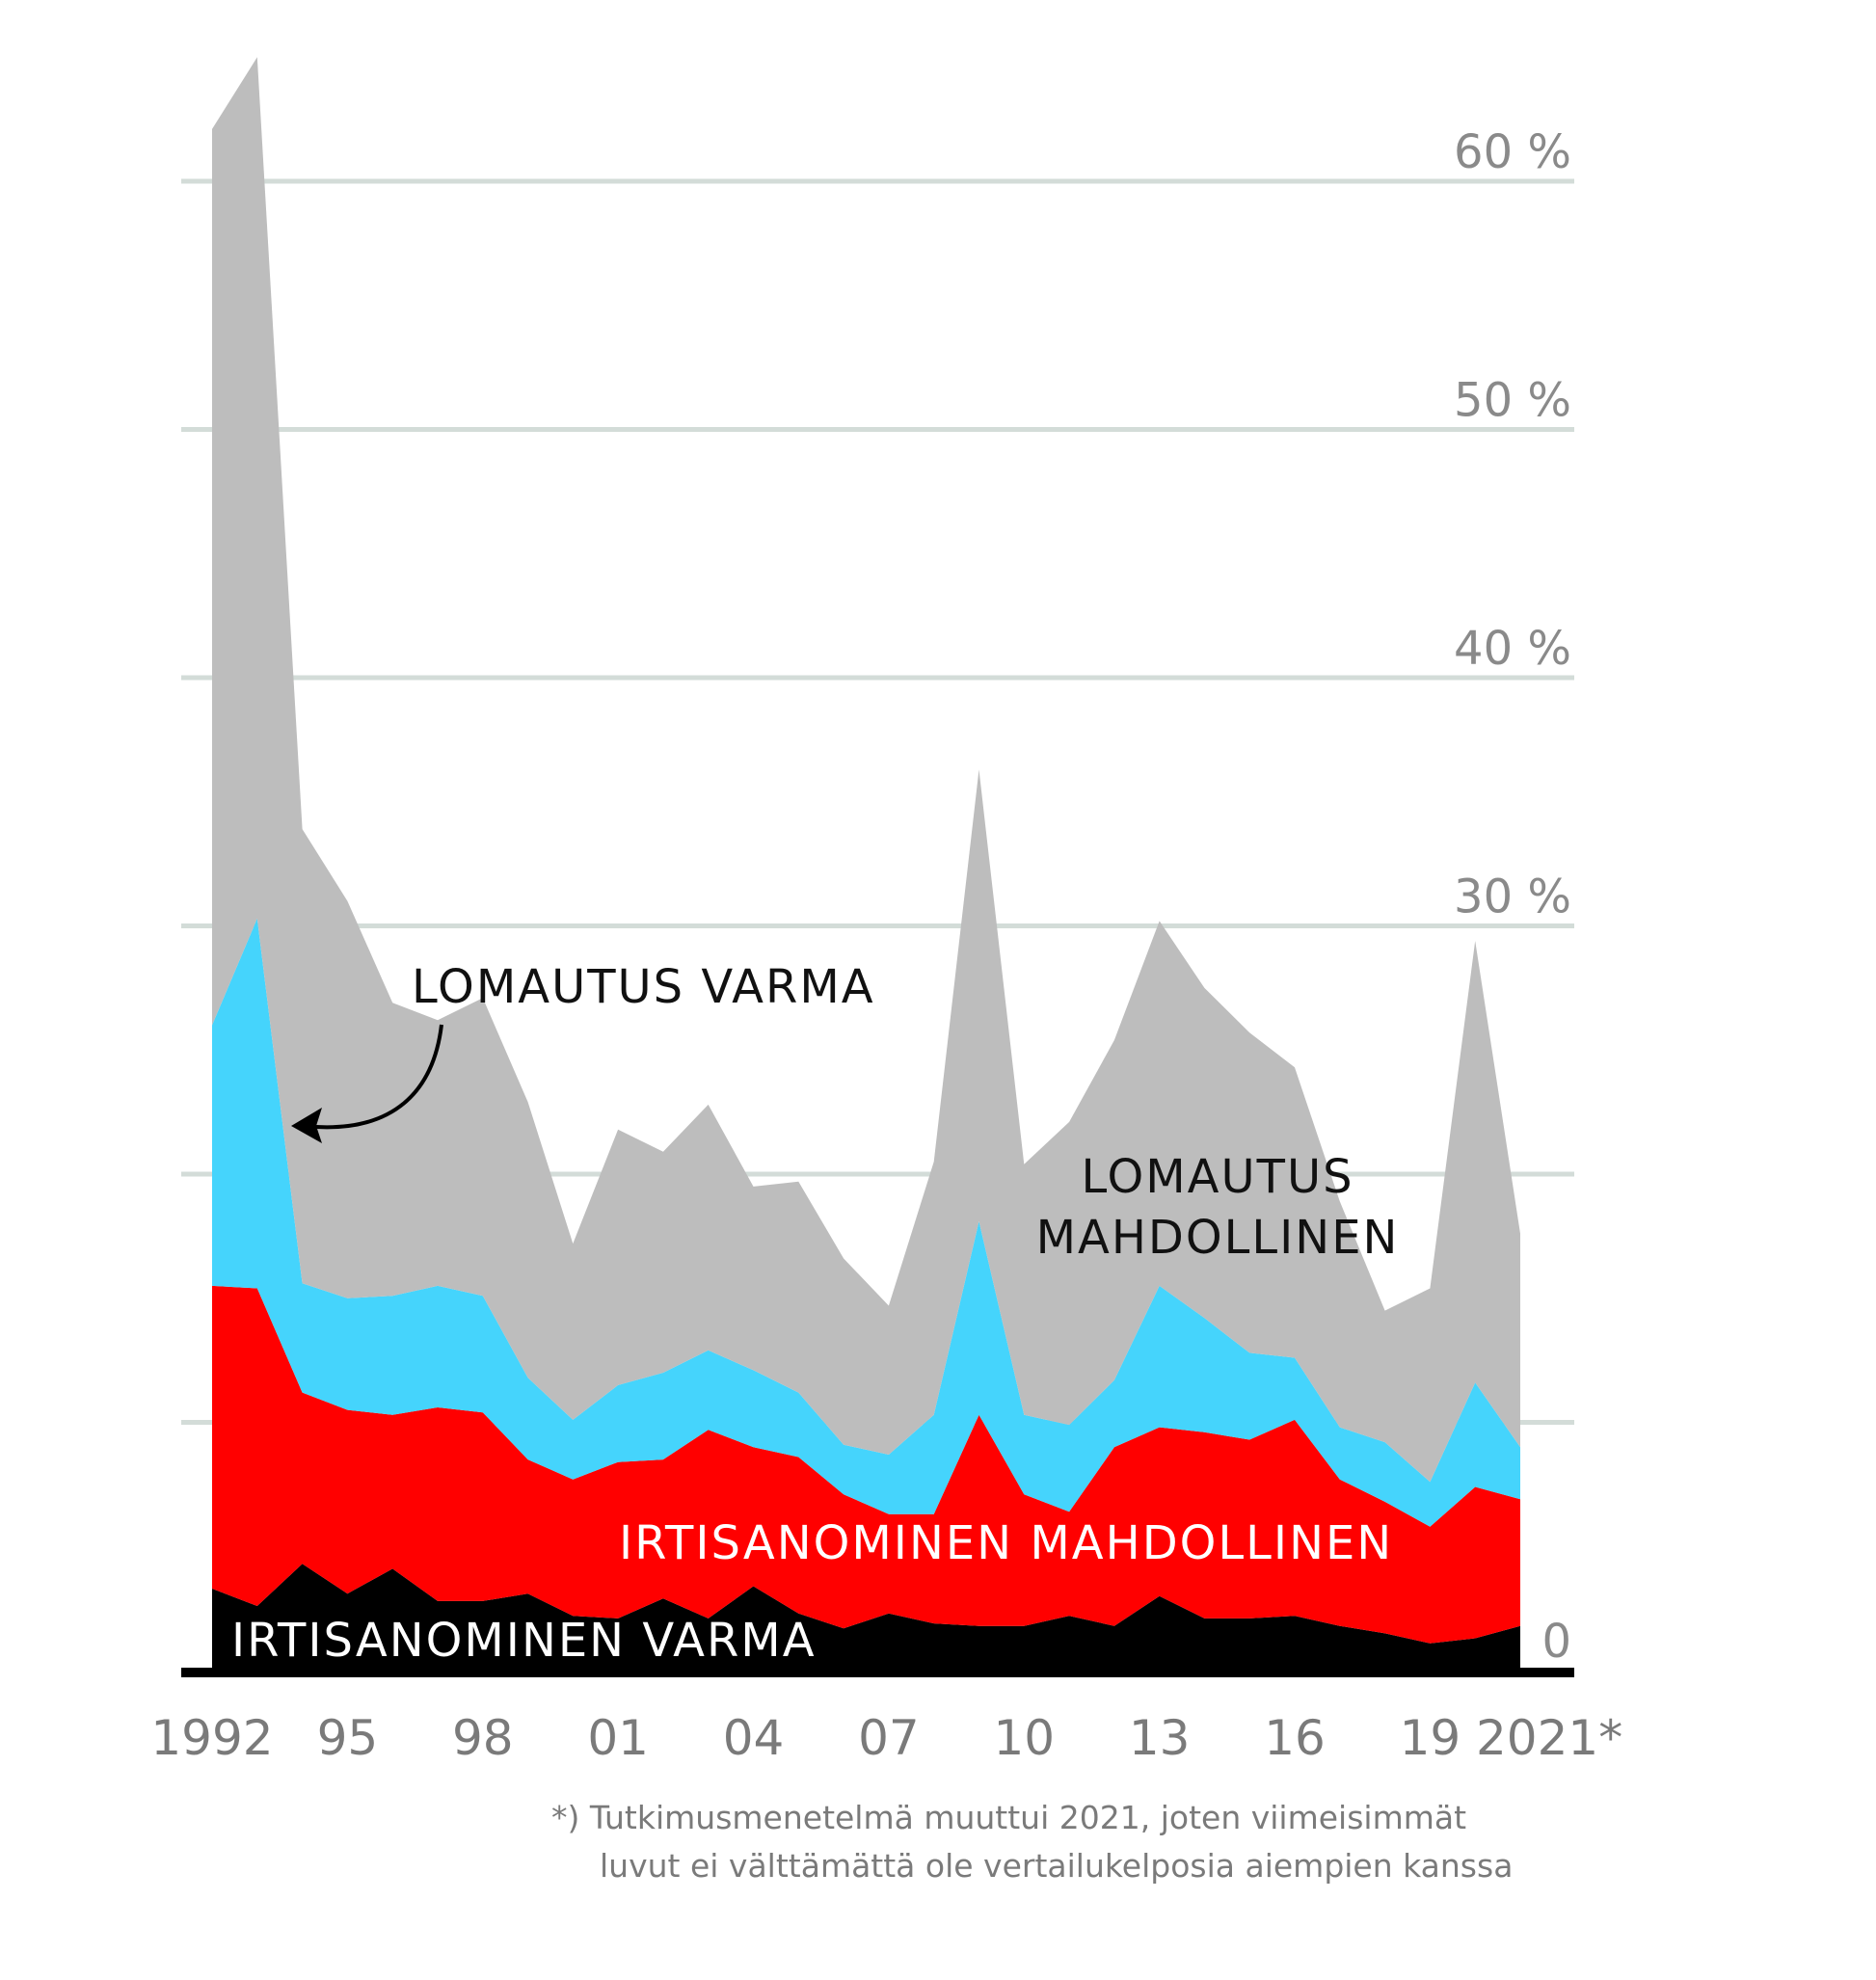  What do you see at coordinates (348, 1738) in the screenshot?
I see `x-tick-label: 95` at bounding box center [348, 1738].